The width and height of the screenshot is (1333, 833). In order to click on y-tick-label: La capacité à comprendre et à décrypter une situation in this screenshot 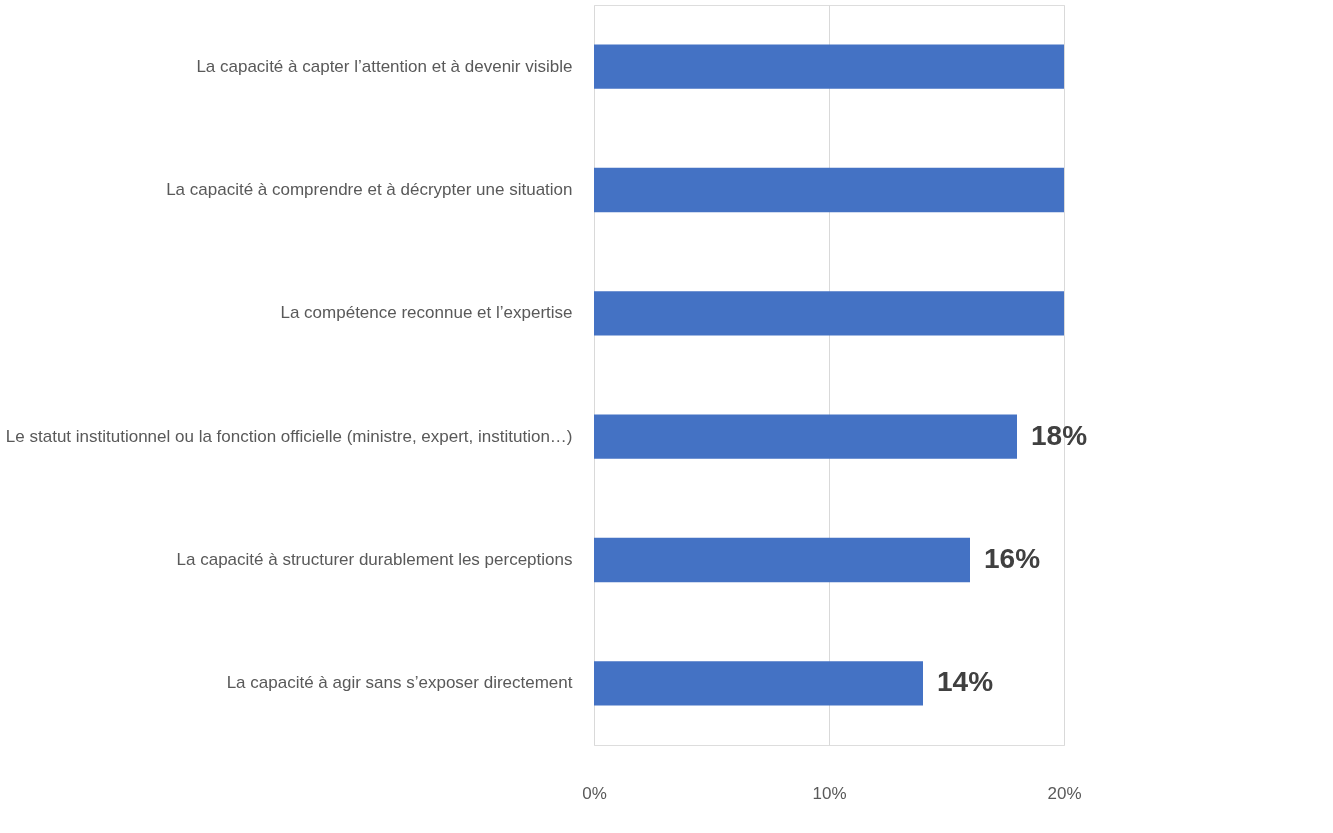, I will do `click(369, 189)`.